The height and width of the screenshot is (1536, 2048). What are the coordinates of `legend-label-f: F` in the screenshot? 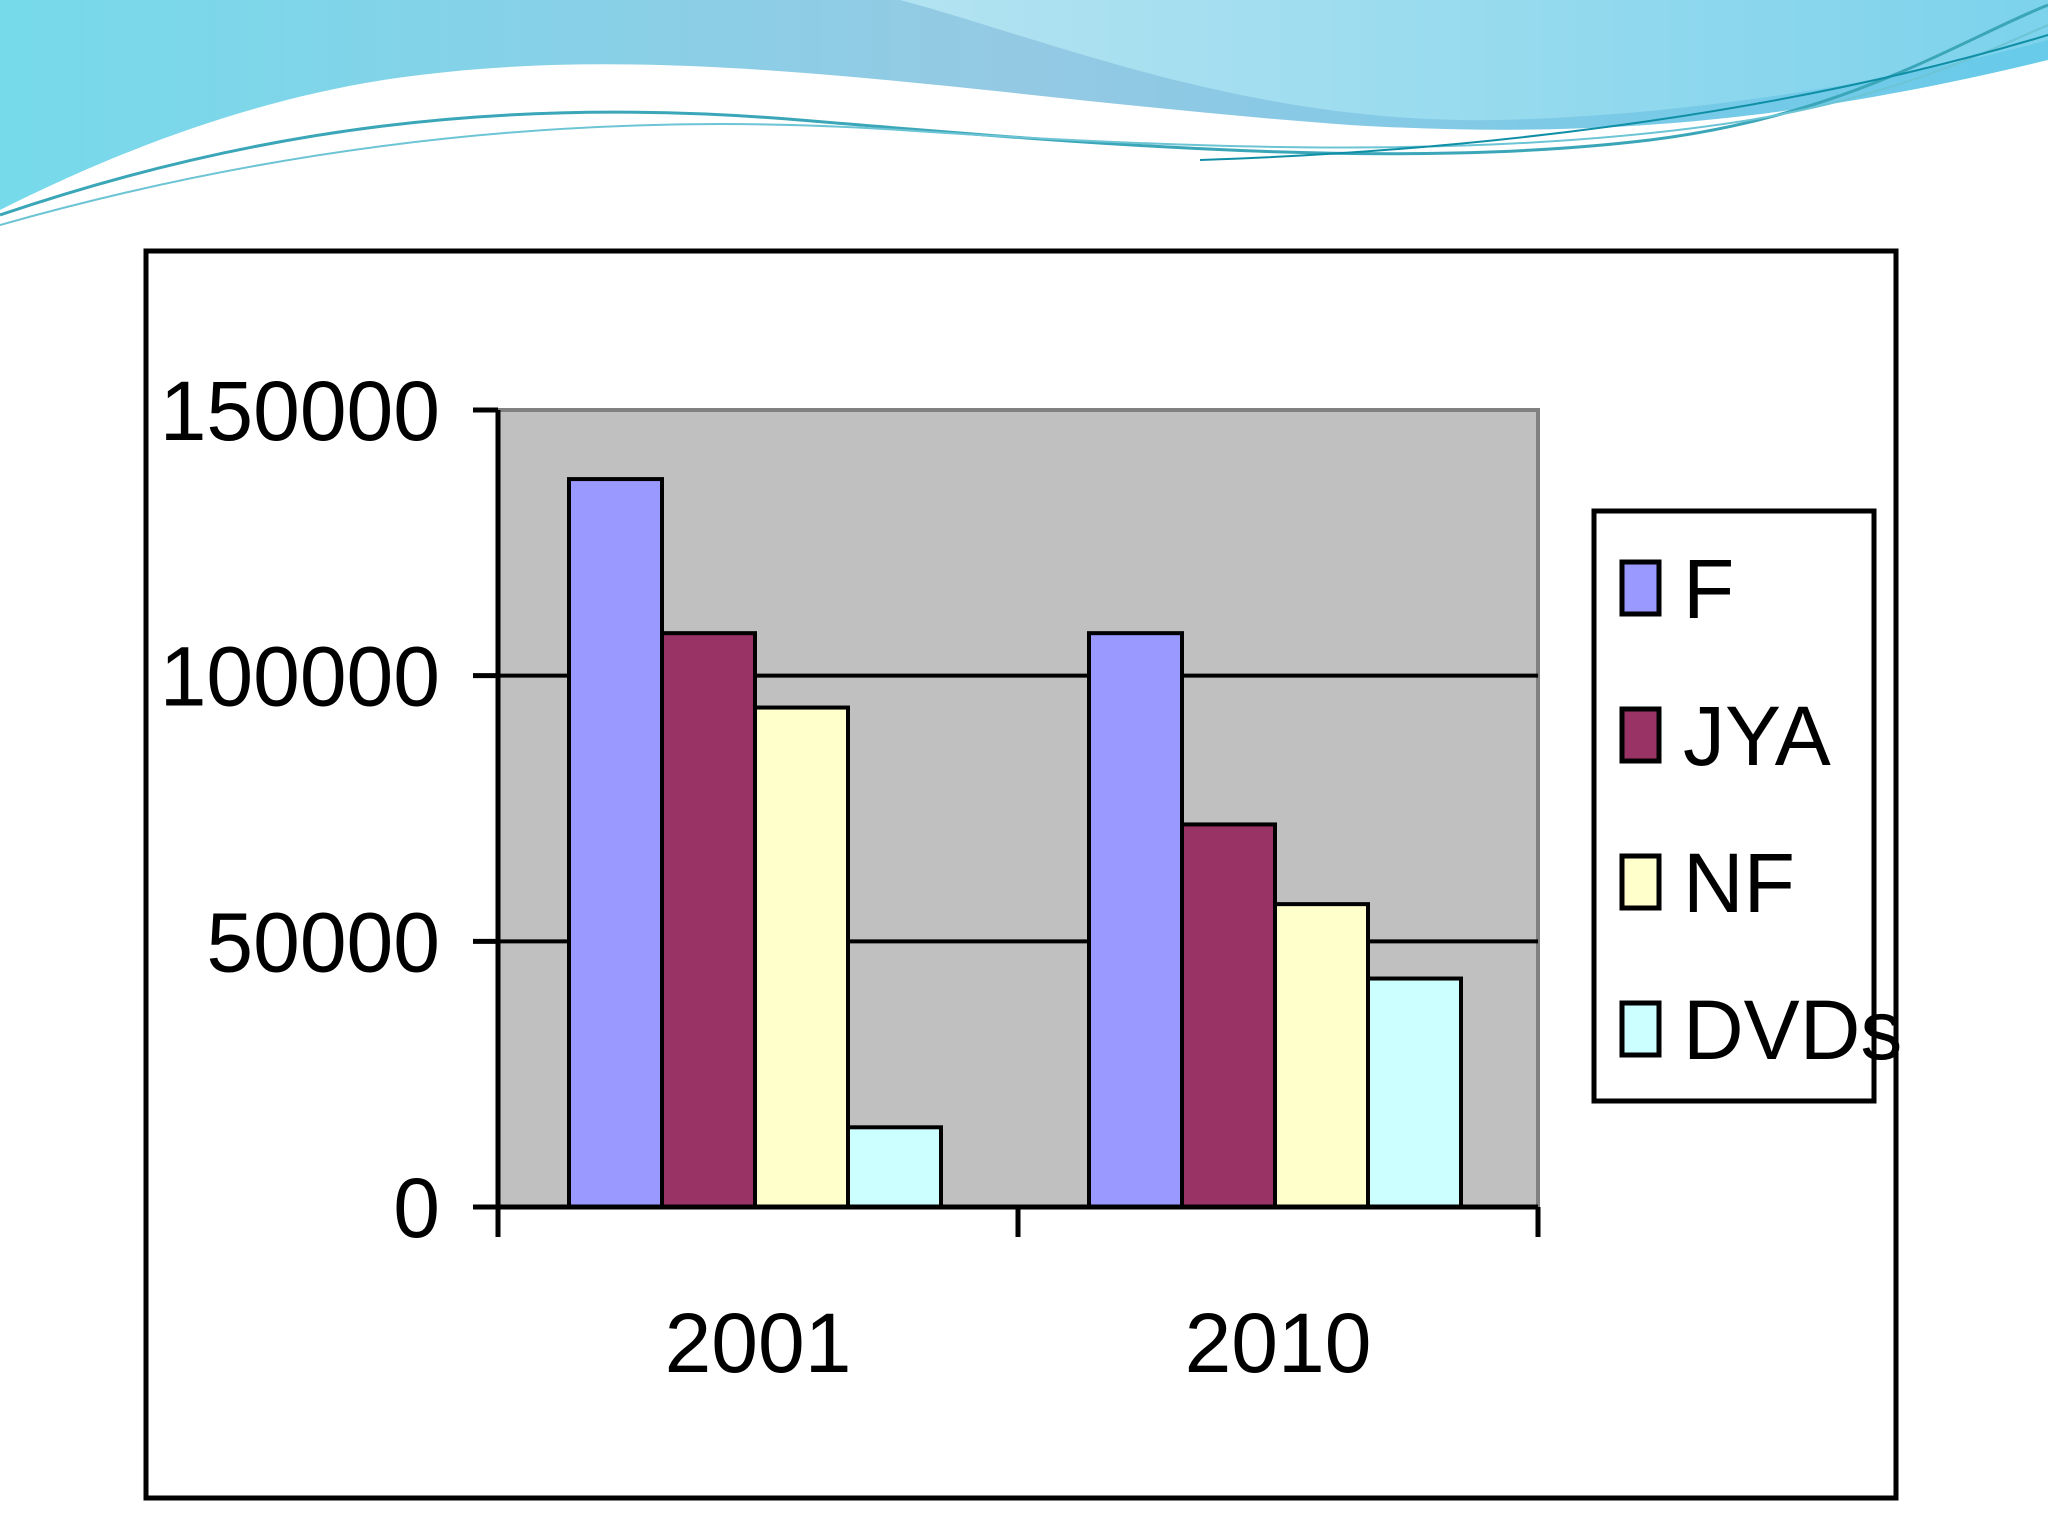 It's located at (1708, 589).